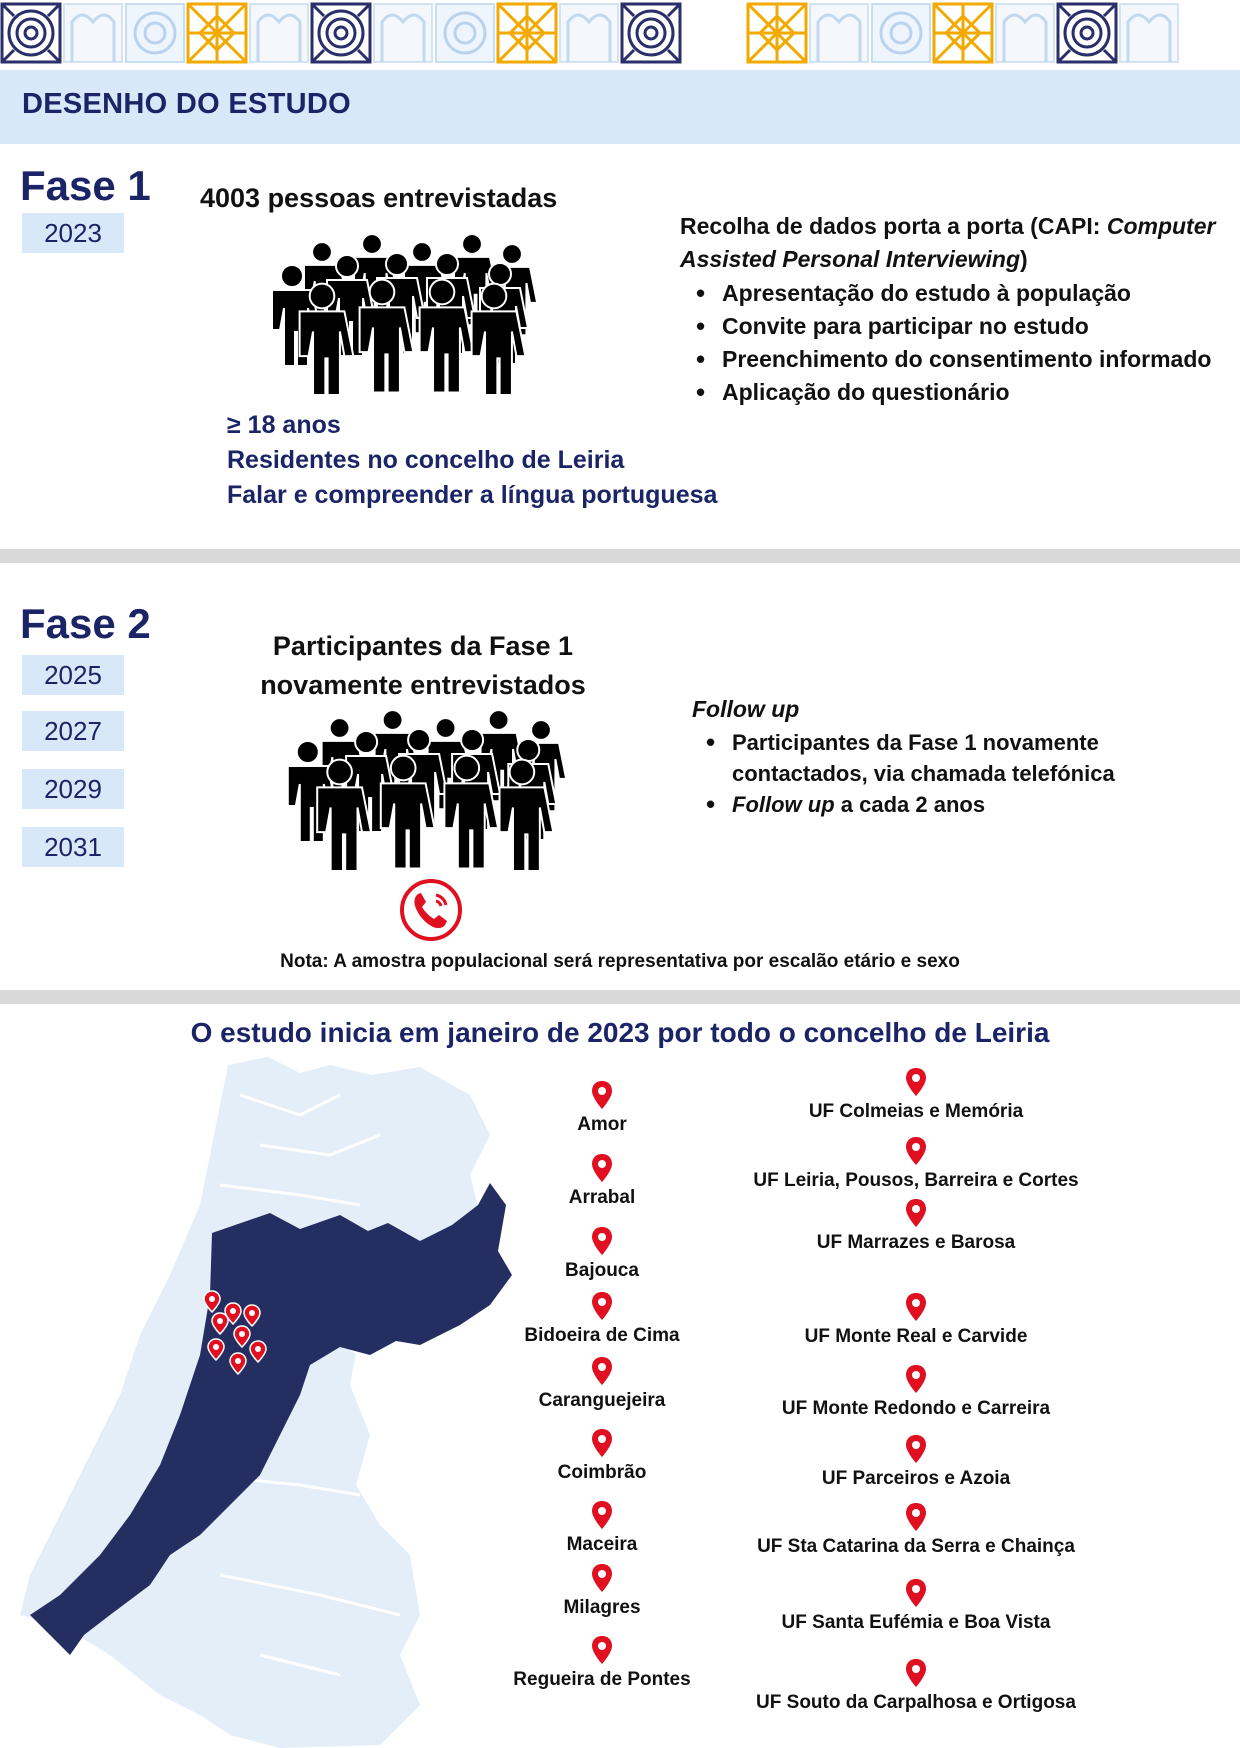 Image resolution: width=1240 pixels, height=1748 pixels. What do you see at coordinates (960, 293) in the screenshot?
I see `list-item: Apresentação do estudo à população` at bounding box center [960, 293].